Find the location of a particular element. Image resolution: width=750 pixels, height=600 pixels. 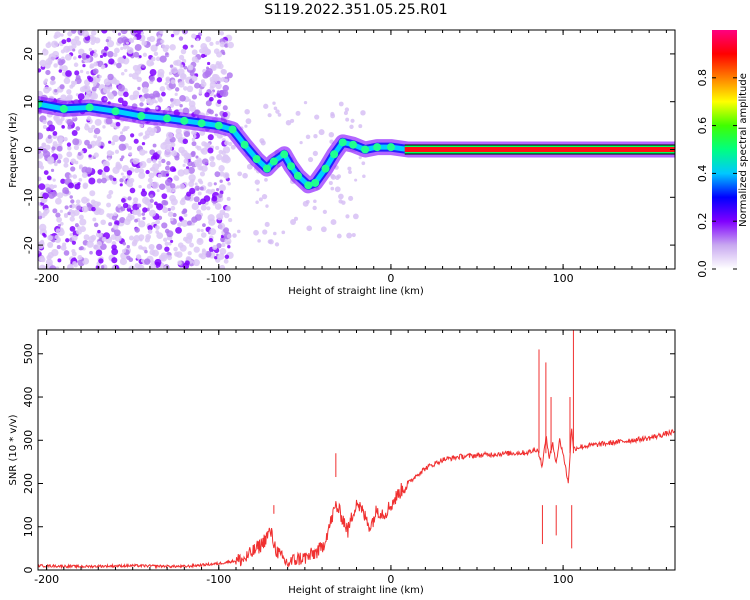

x-tick-label: 100 is located at coordinates (563, 579).